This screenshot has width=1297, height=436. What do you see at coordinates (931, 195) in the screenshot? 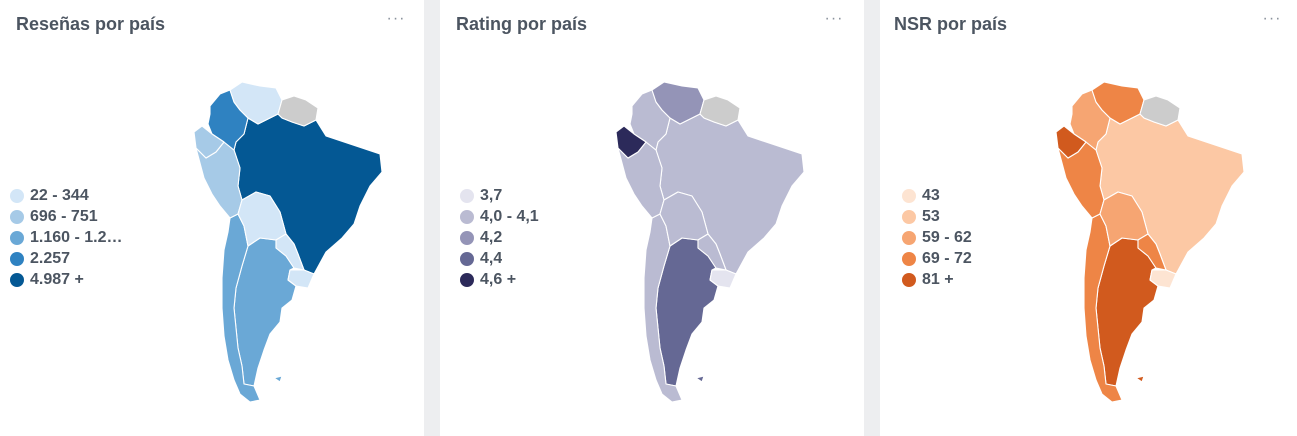
I see `legend-label: 43` at bounding box center [931, 195].